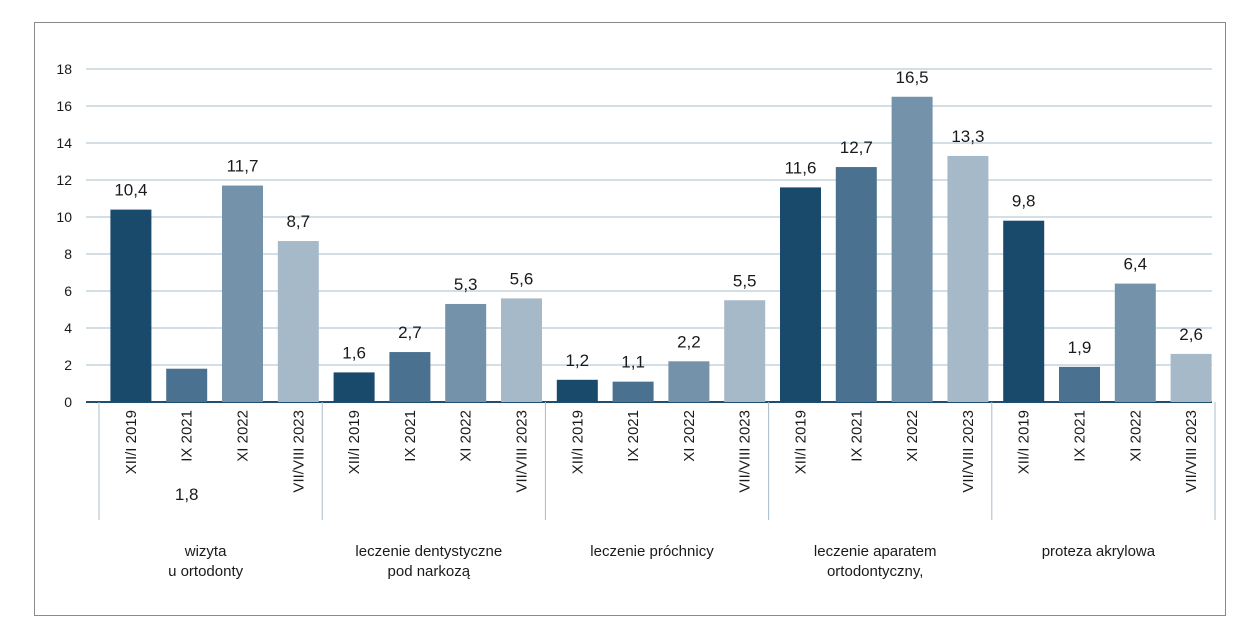  Describe the element at coordinates (68, 328) in the screenshot. I see `y-tick-label: 4` at that location.